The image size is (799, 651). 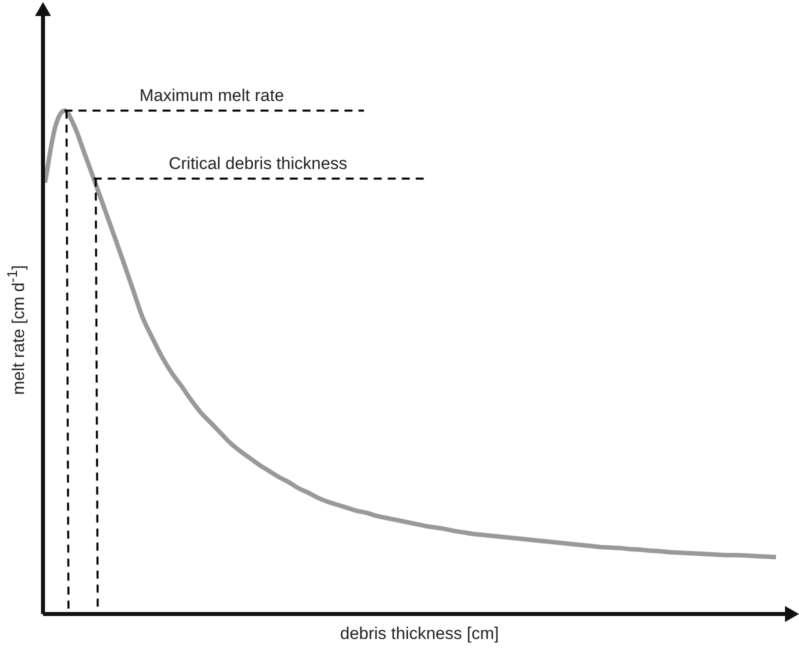 I want to click on ref-line-label: Critical debris thickness, so click(x=258, y=163).